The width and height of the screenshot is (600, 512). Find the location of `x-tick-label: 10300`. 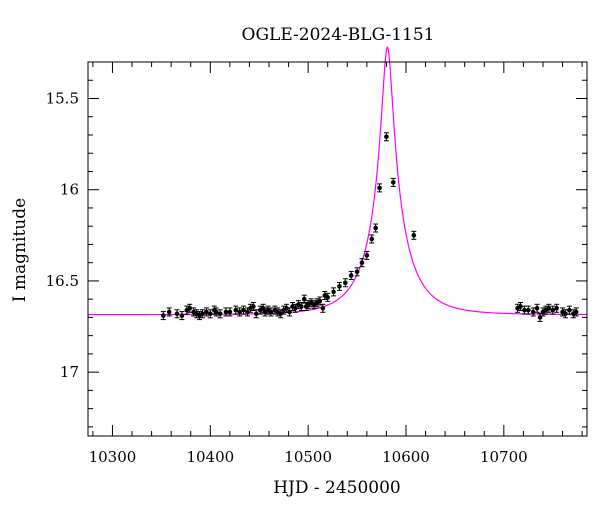

x-tick-label: 10300 is located at coordinates (113, 457).